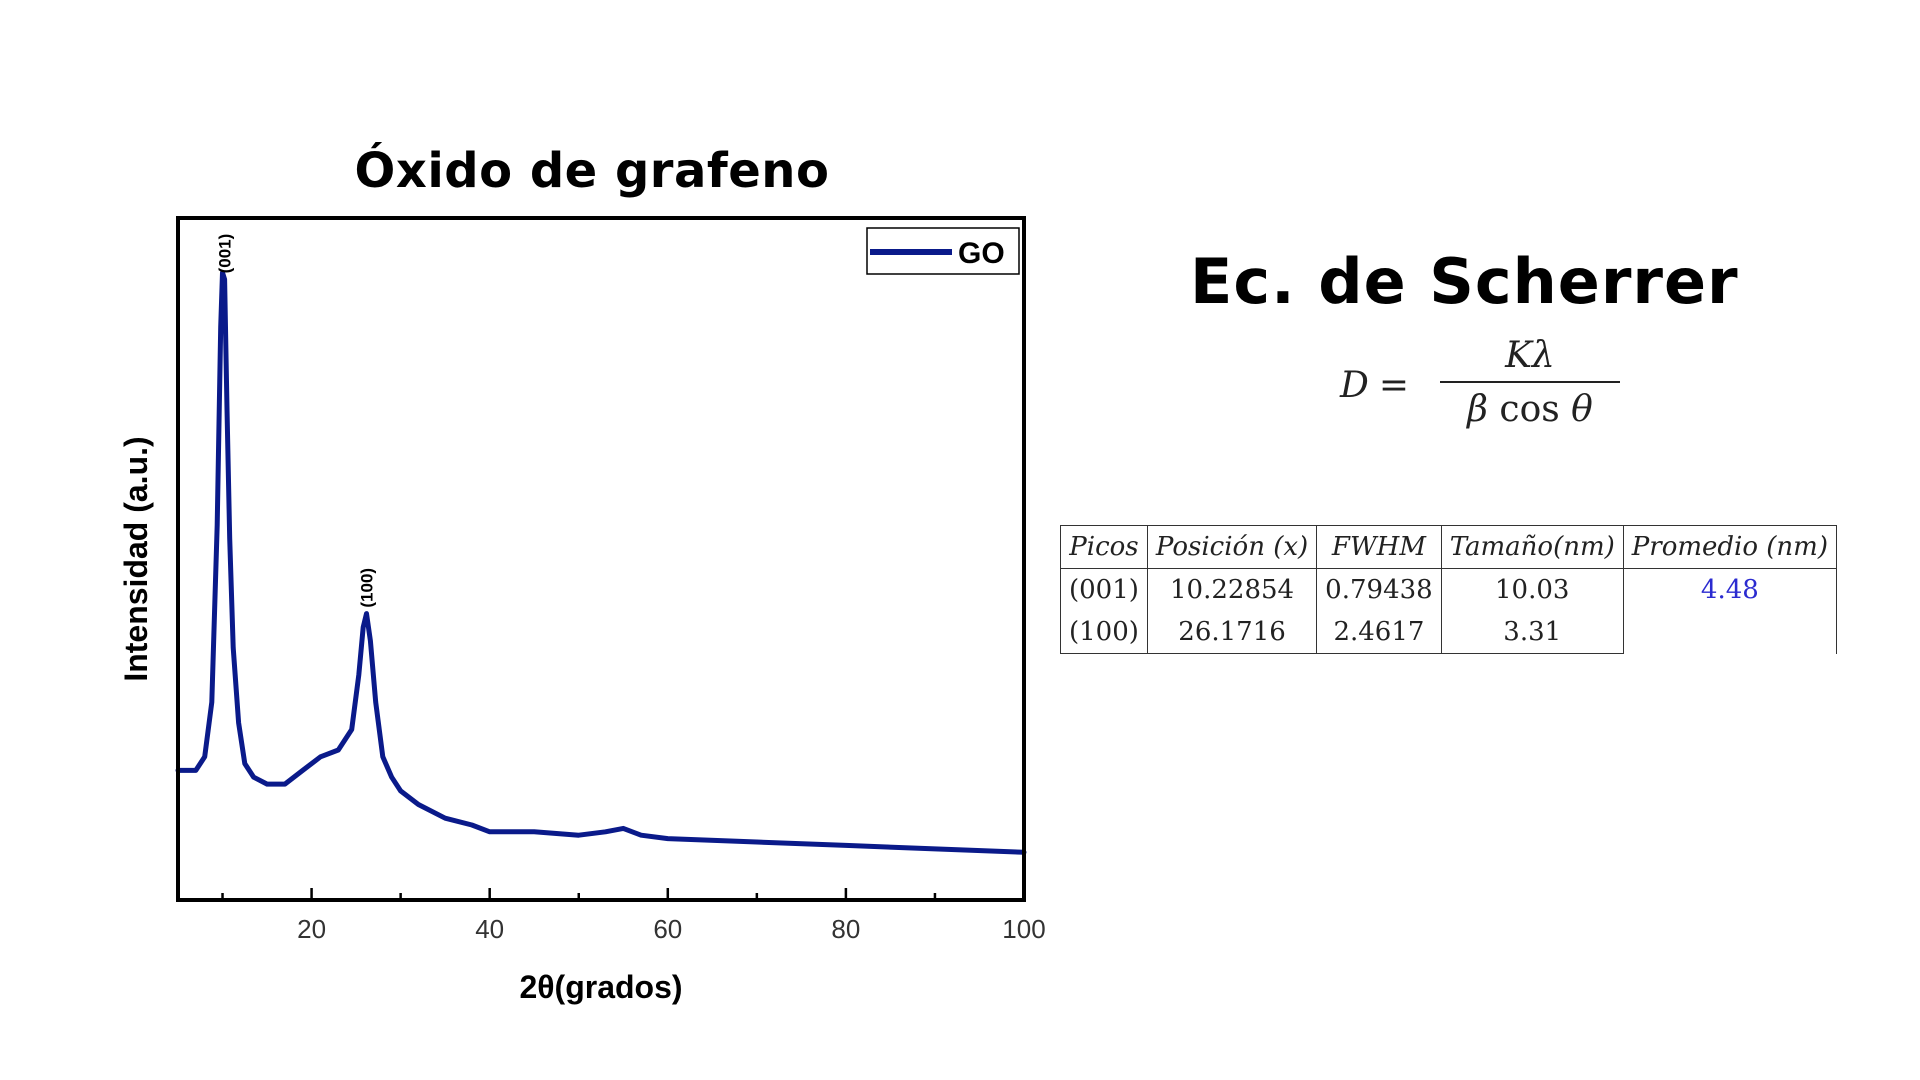  Describe the element at coordinates (225, 254) in the screenshot. I see `peak-label-0: (001)` at that location.